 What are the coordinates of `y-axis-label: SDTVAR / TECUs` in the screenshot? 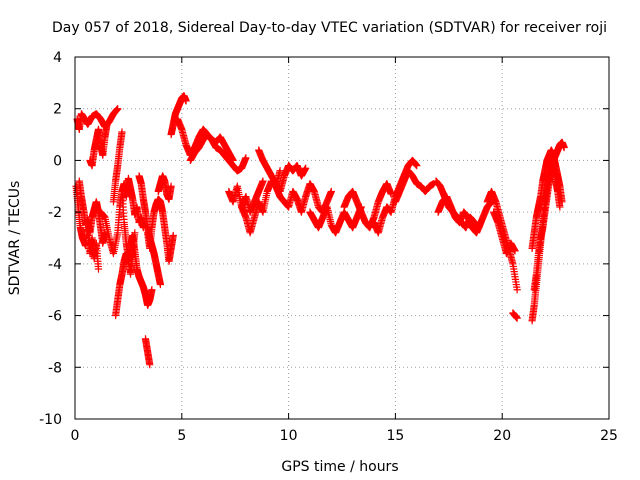 It's located at (15, 238).